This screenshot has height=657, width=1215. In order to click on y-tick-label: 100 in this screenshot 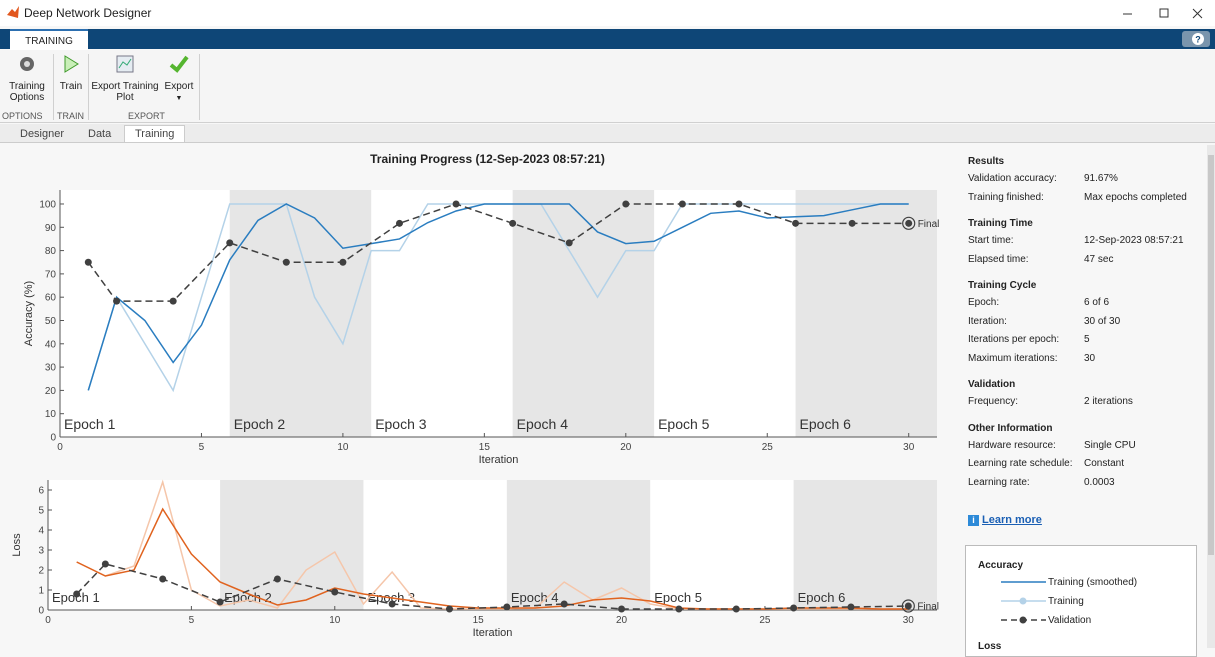, I will do `click(47, 204)`.